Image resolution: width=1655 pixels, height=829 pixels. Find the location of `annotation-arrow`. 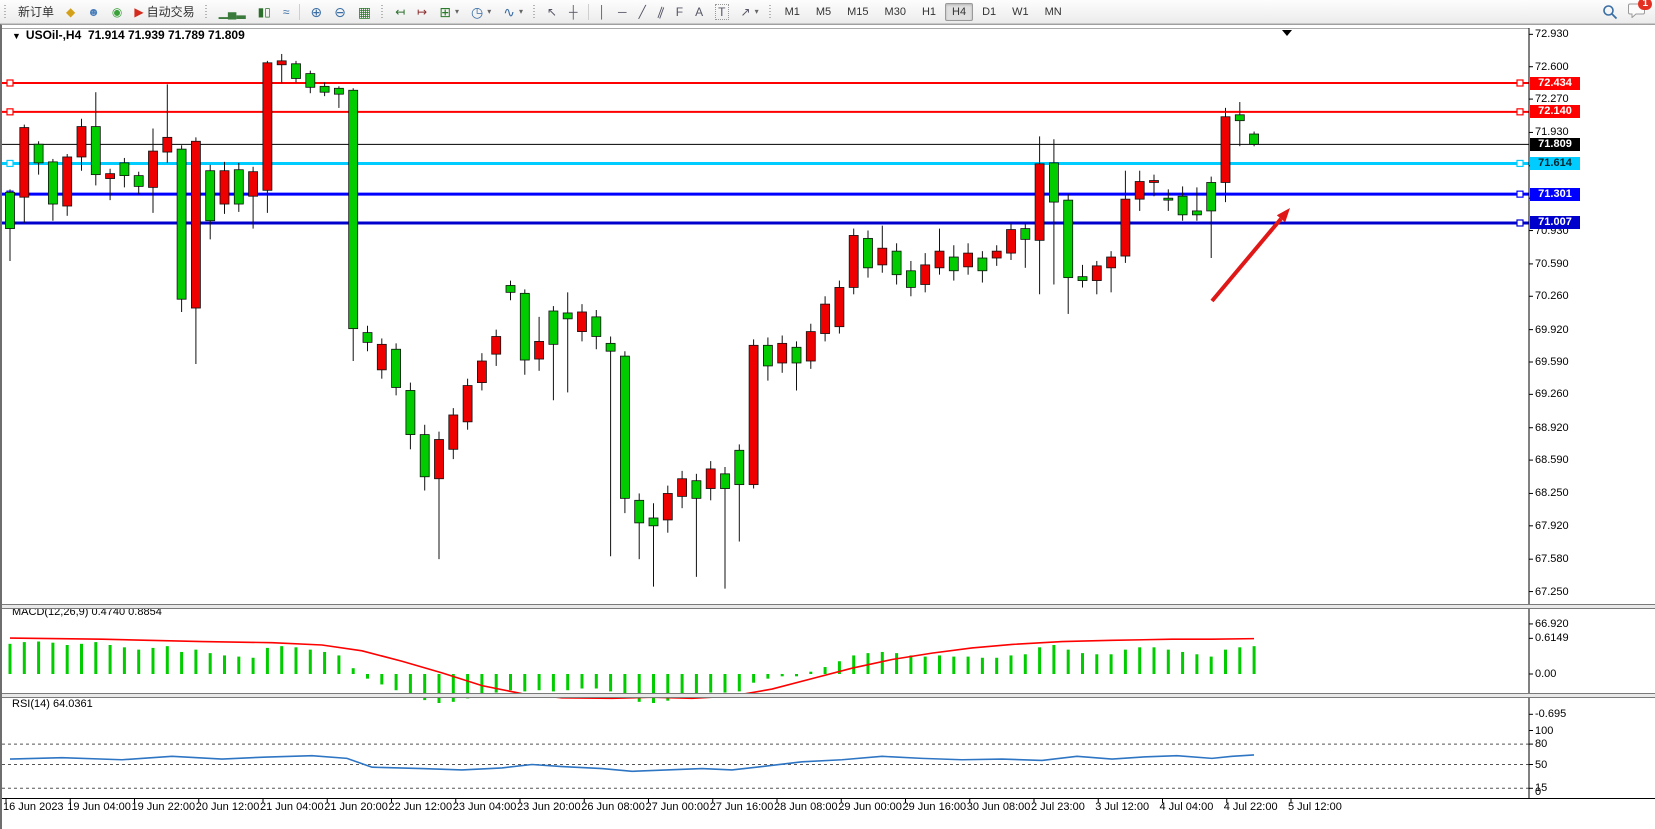

annotation-arrow is located at coordinates (1250, 255).